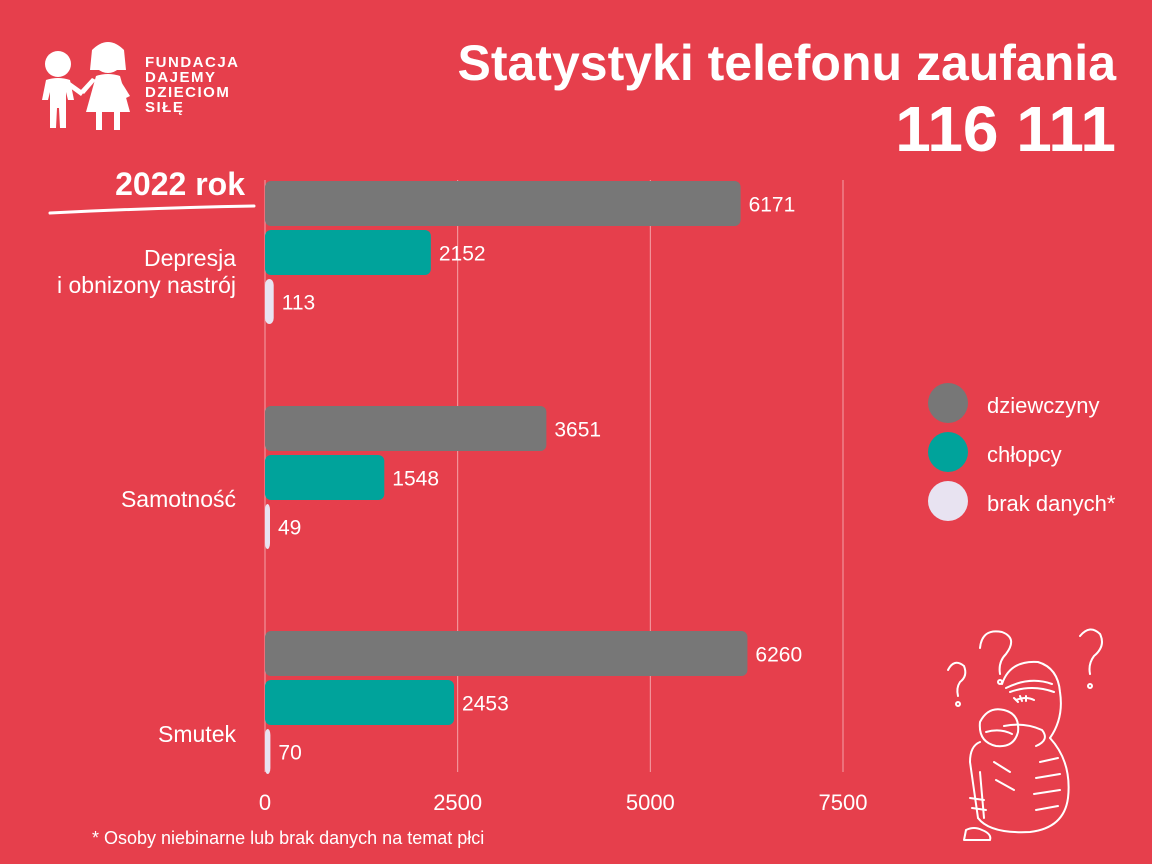 The height and width of the screenshot is (864, 1152). I want to click on foundation-logo: FUNDACJA DAJEMY DZIECIOM SIŁĘ, so click(150, 86).